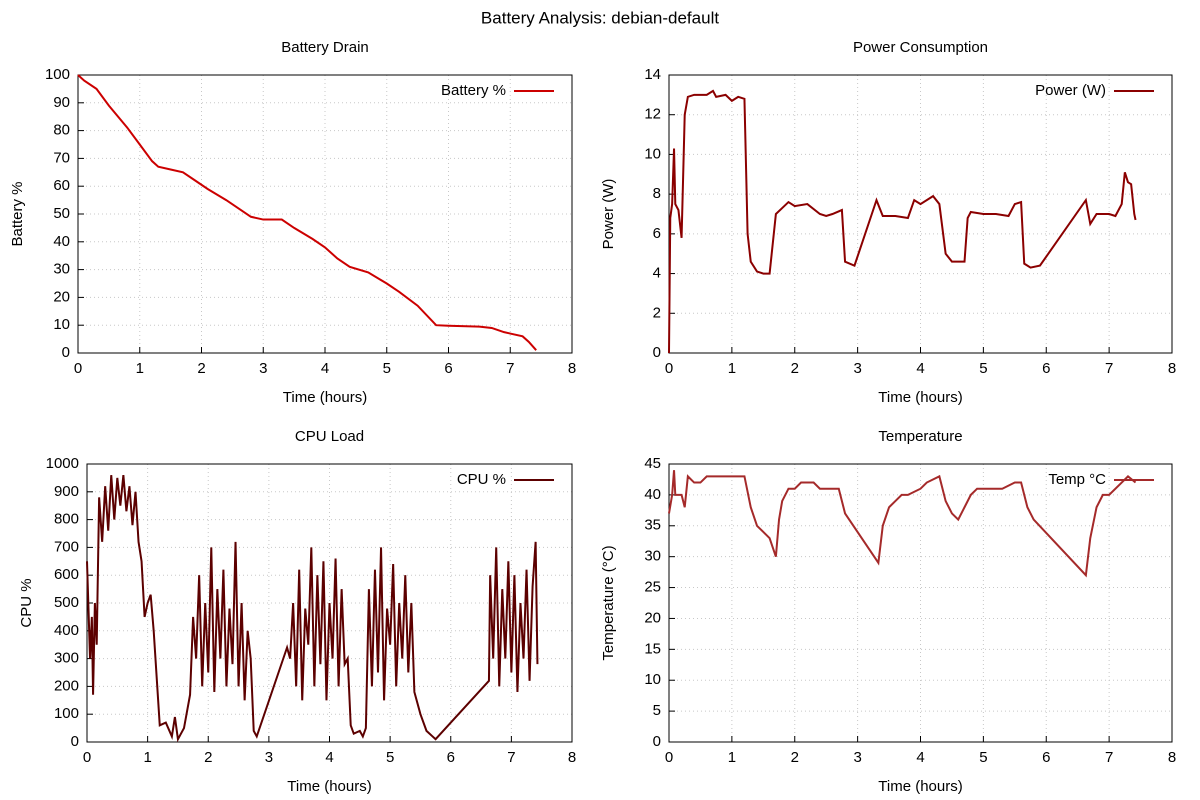 This screenshot has width=1200, height=800. I want to click on legend-label: Battery %, so click(473, 90).